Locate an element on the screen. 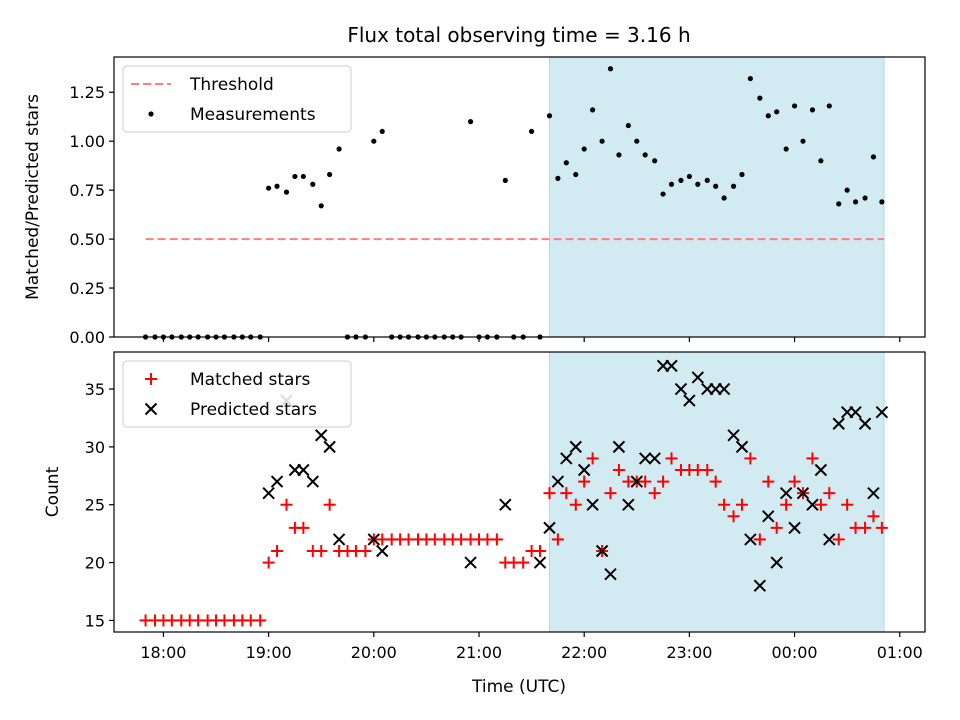 The image size is (960, 720). x-tick-label: 23:00 is located at coordinates (689, 652).